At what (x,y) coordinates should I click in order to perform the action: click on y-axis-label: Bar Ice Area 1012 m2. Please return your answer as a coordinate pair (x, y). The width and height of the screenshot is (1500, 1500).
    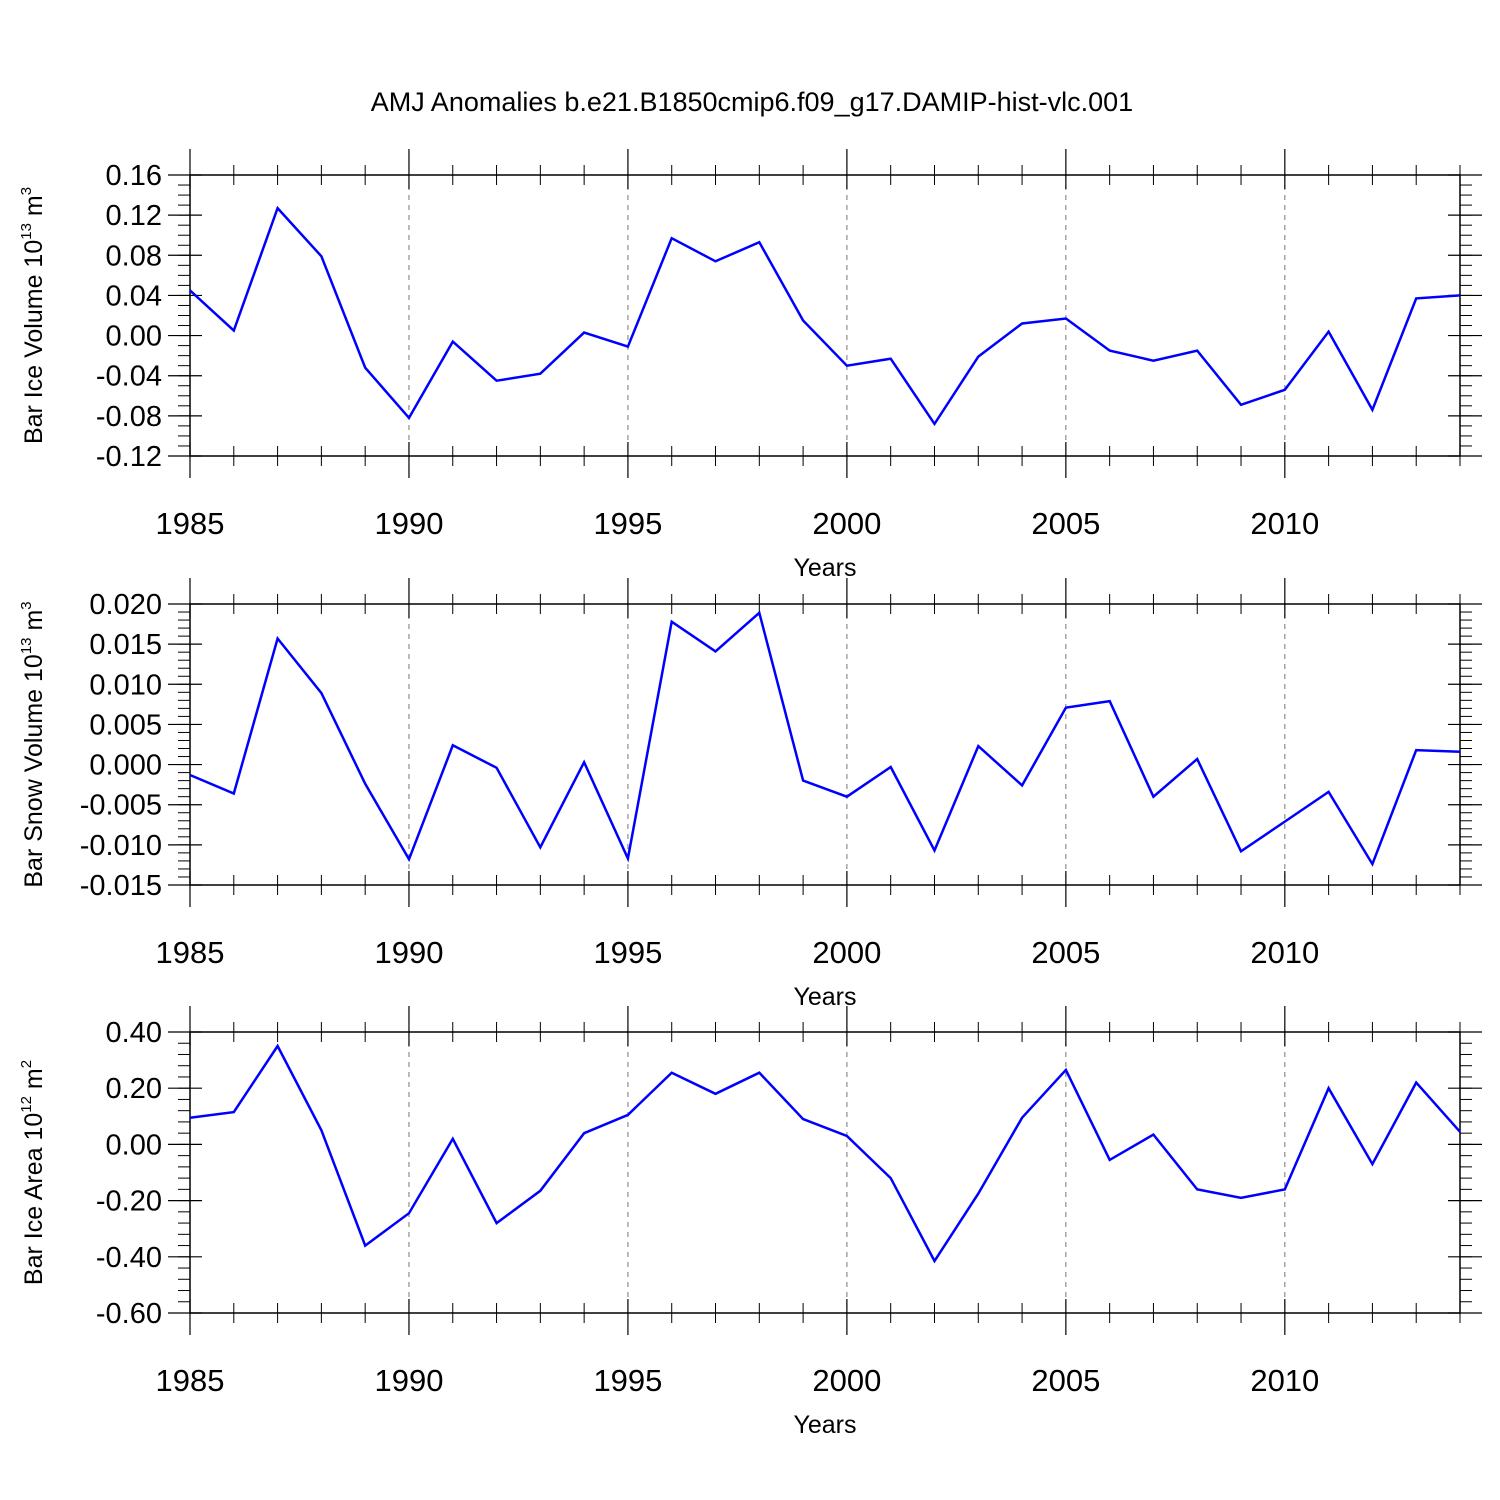
    Looking at the image, I should click on (33, 1172).